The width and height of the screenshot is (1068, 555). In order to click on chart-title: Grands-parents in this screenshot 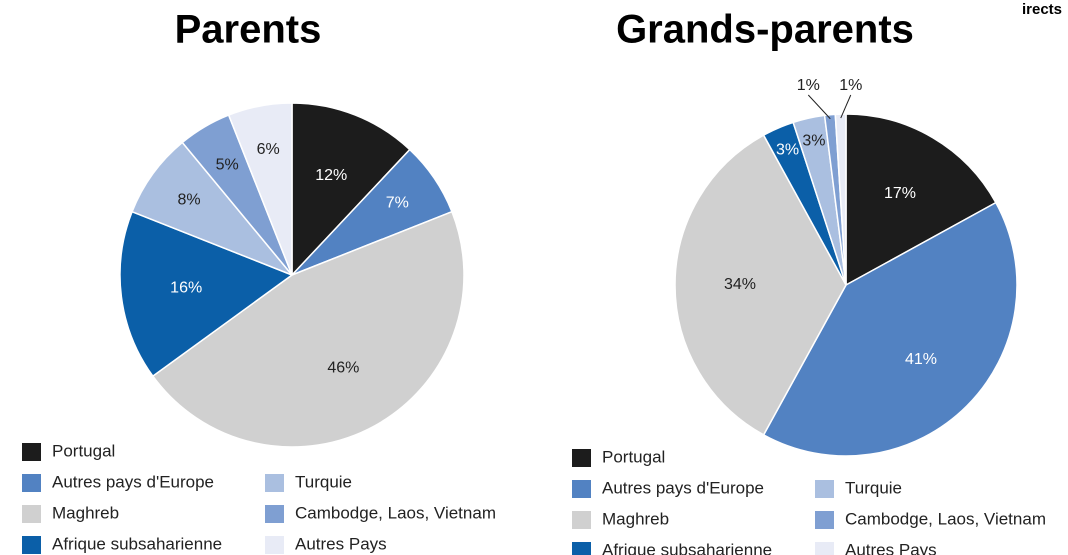, I will do `click(765, 30)`.